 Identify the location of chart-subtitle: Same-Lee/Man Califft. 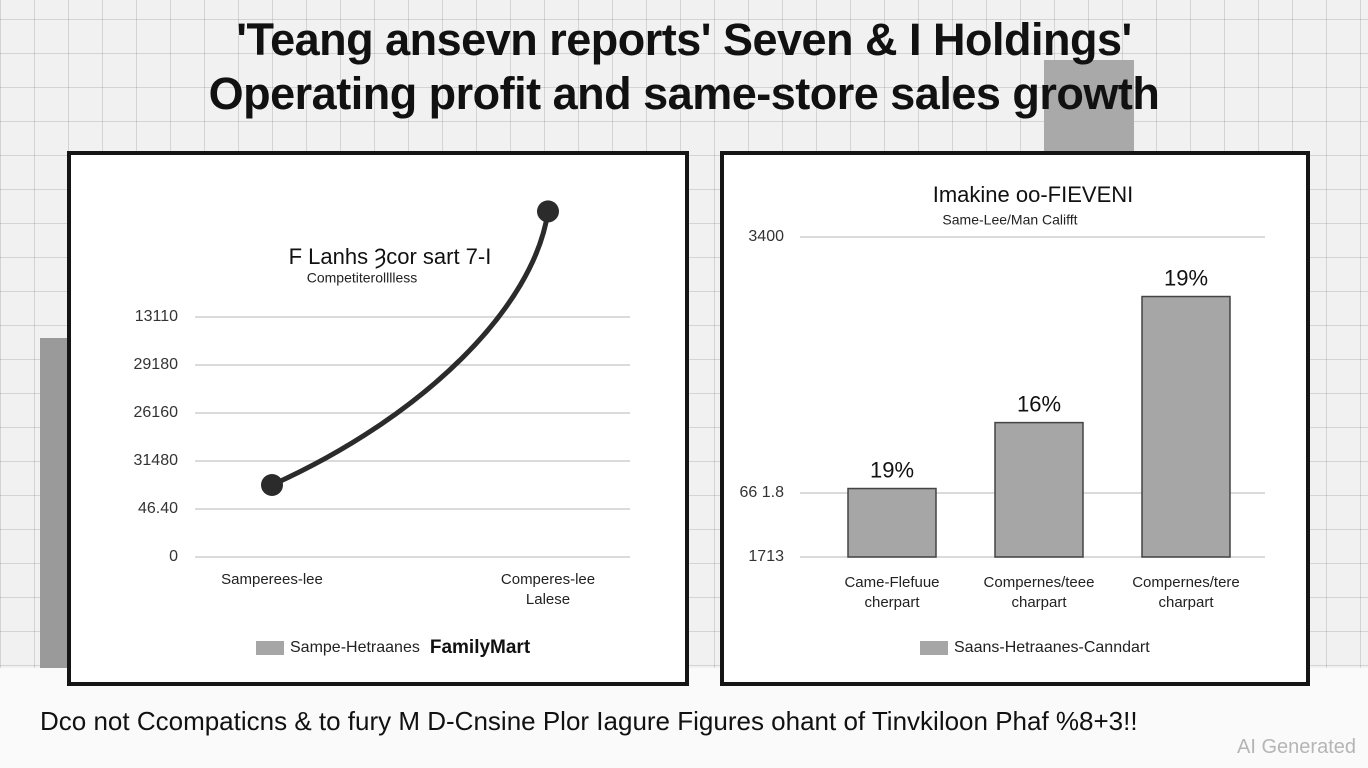
(1009, 220).